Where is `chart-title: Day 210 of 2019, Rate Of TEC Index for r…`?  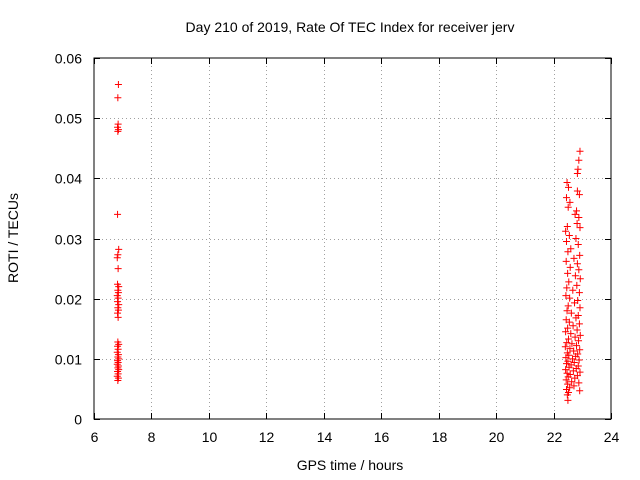
chart-title: Day 210 of 2019, Rate Of TEC Index for r… is located at coordinates (350, 27).